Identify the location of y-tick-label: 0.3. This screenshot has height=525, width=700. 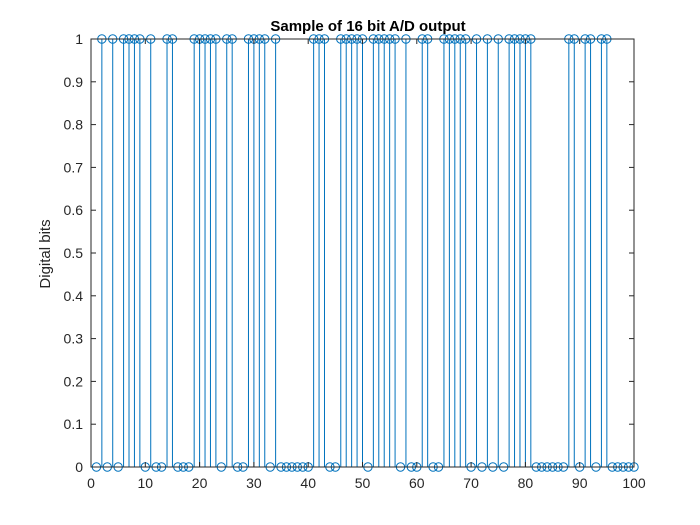
(74, 339).